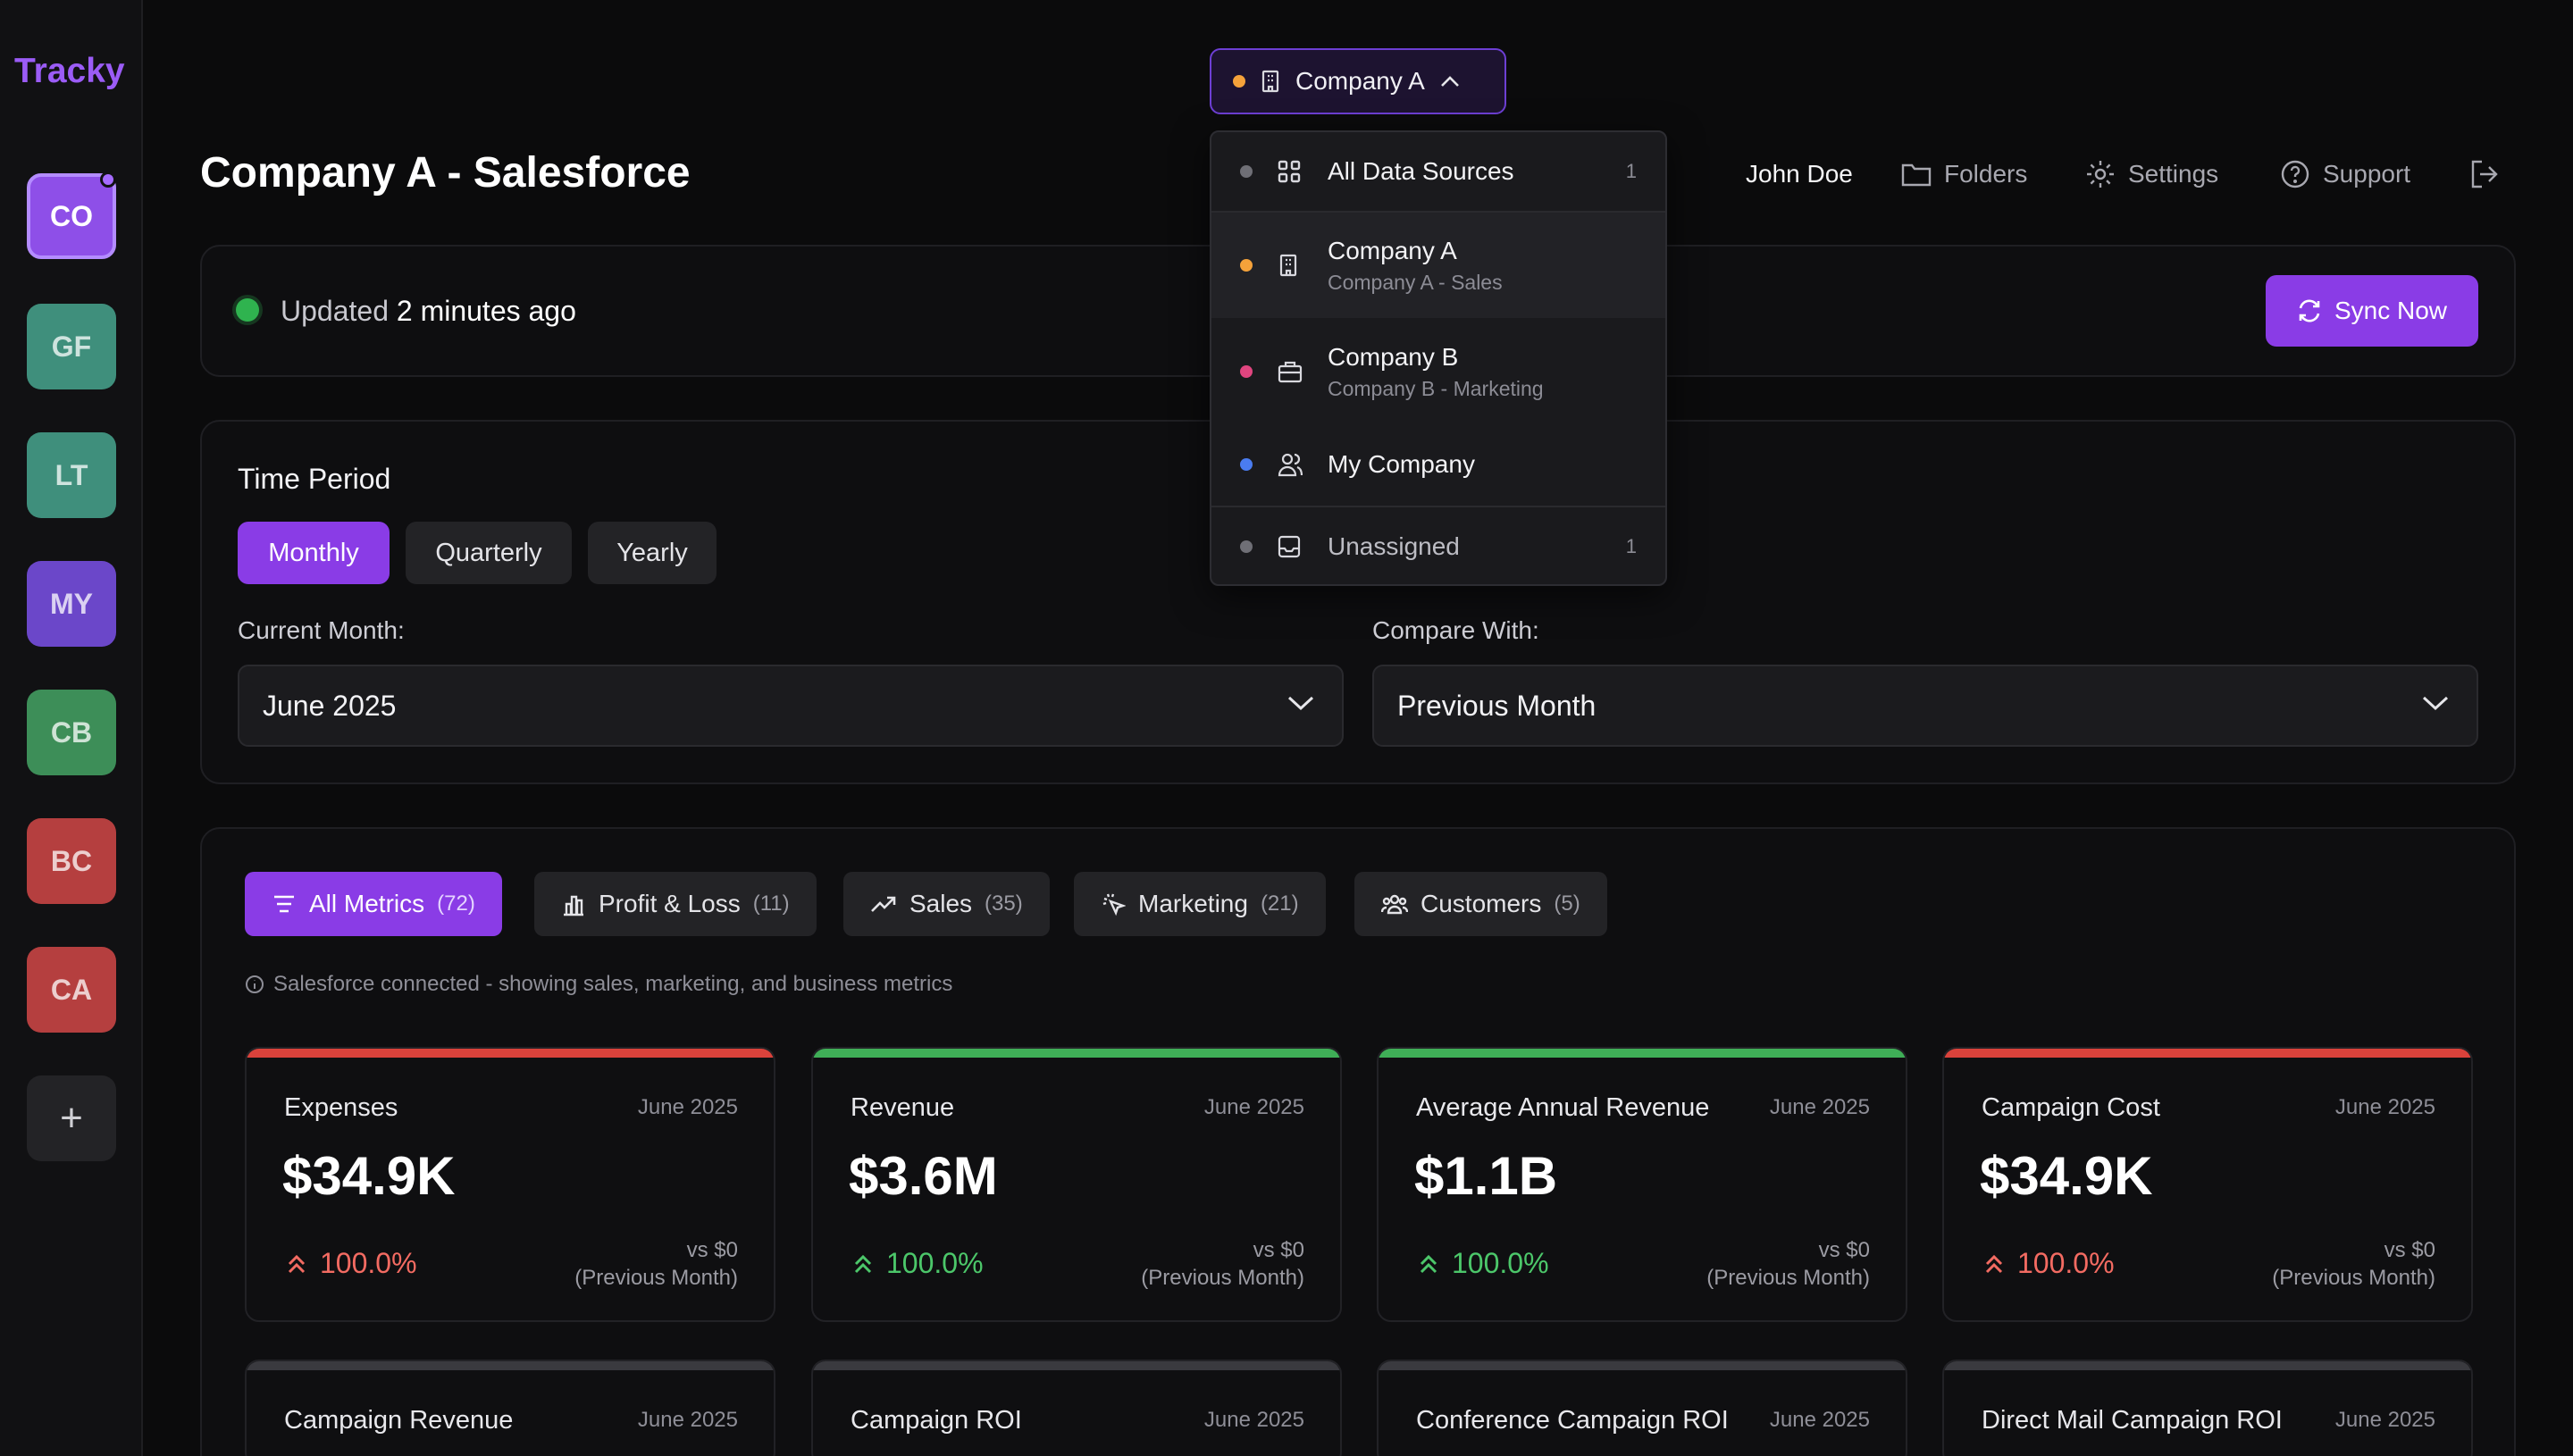 The width and height of the screenshot is (2573, 1456). I want to click on tab-customers: Customers (5), so click(1480, 904).